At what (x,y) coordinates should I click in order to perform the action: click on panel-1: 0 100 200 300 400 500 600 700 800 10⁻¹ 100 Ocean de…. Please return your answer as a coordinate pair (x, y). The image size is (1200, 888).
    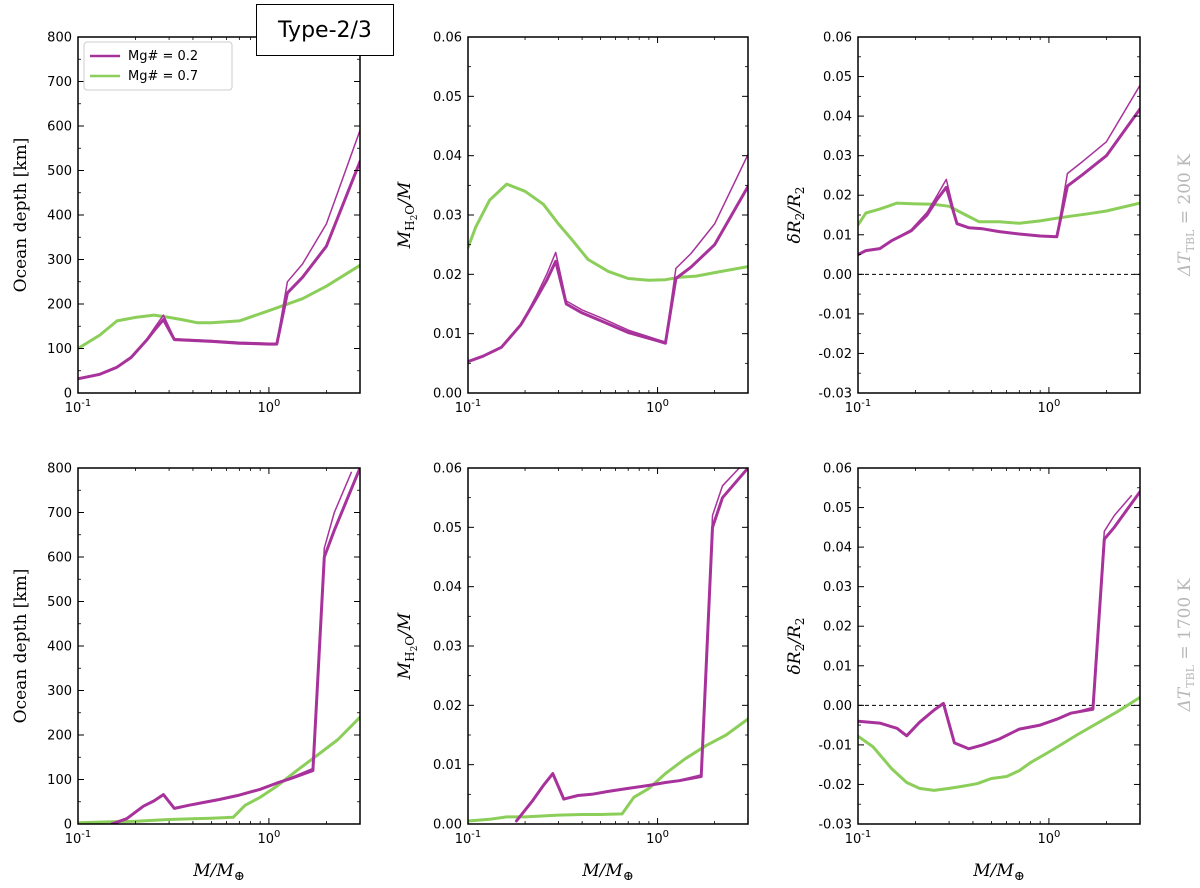
    Looking at the image, I should click on (186, 223).